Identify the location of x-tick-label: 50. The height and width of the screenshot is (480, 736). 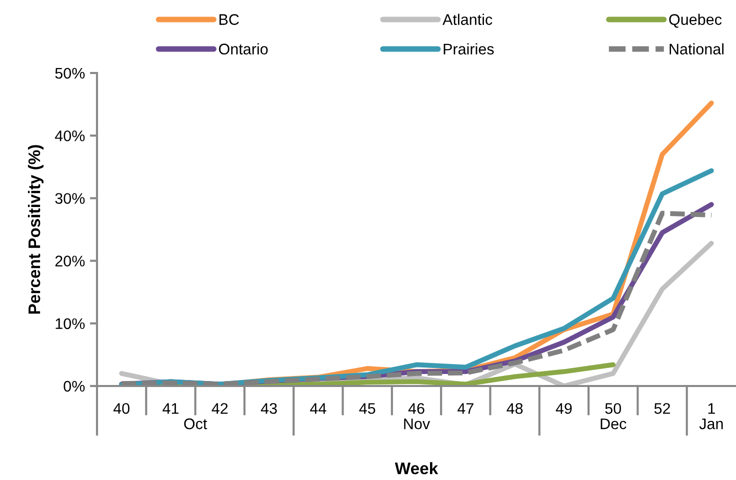
(613, 408).